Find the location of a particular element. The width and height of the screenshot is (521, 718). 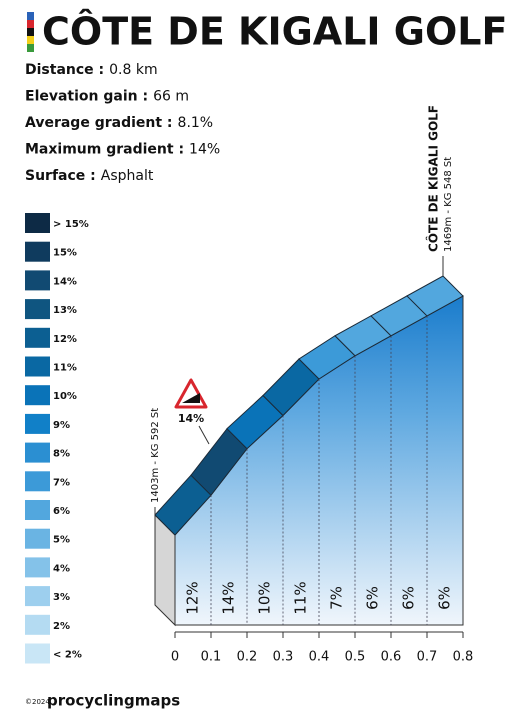

end-name: CÔTE DE KIGALI GOLF is located at coordinates (433, 178).